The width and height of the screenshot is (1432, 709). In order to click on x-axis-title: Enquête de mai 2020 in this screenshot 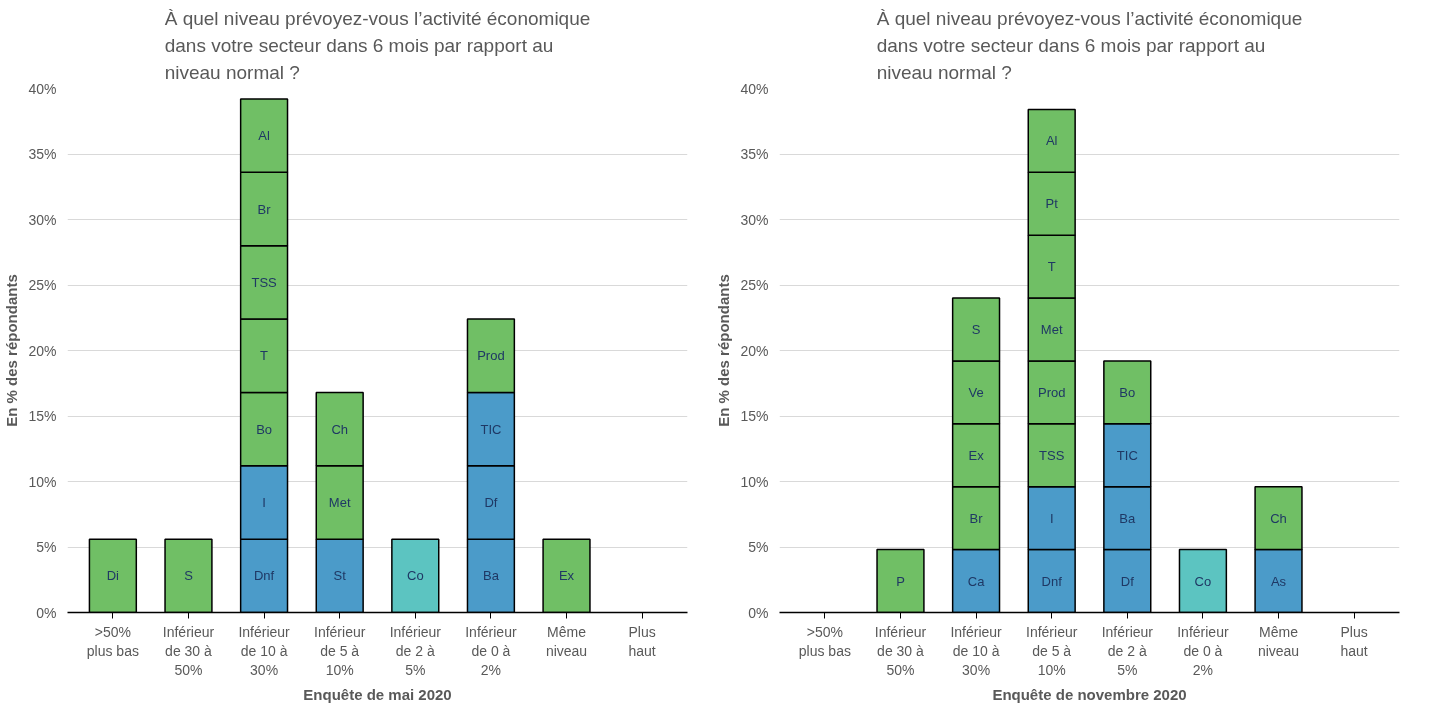, I will do `click(377, 694)`.